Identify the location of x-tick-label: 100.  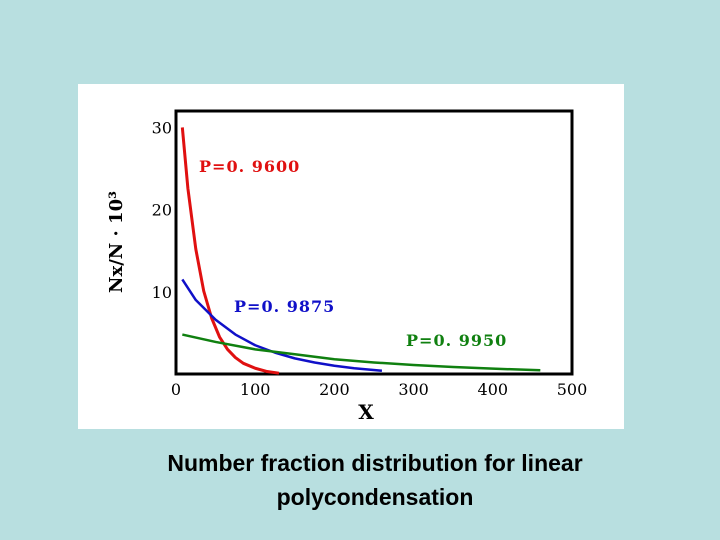
(255, 389).